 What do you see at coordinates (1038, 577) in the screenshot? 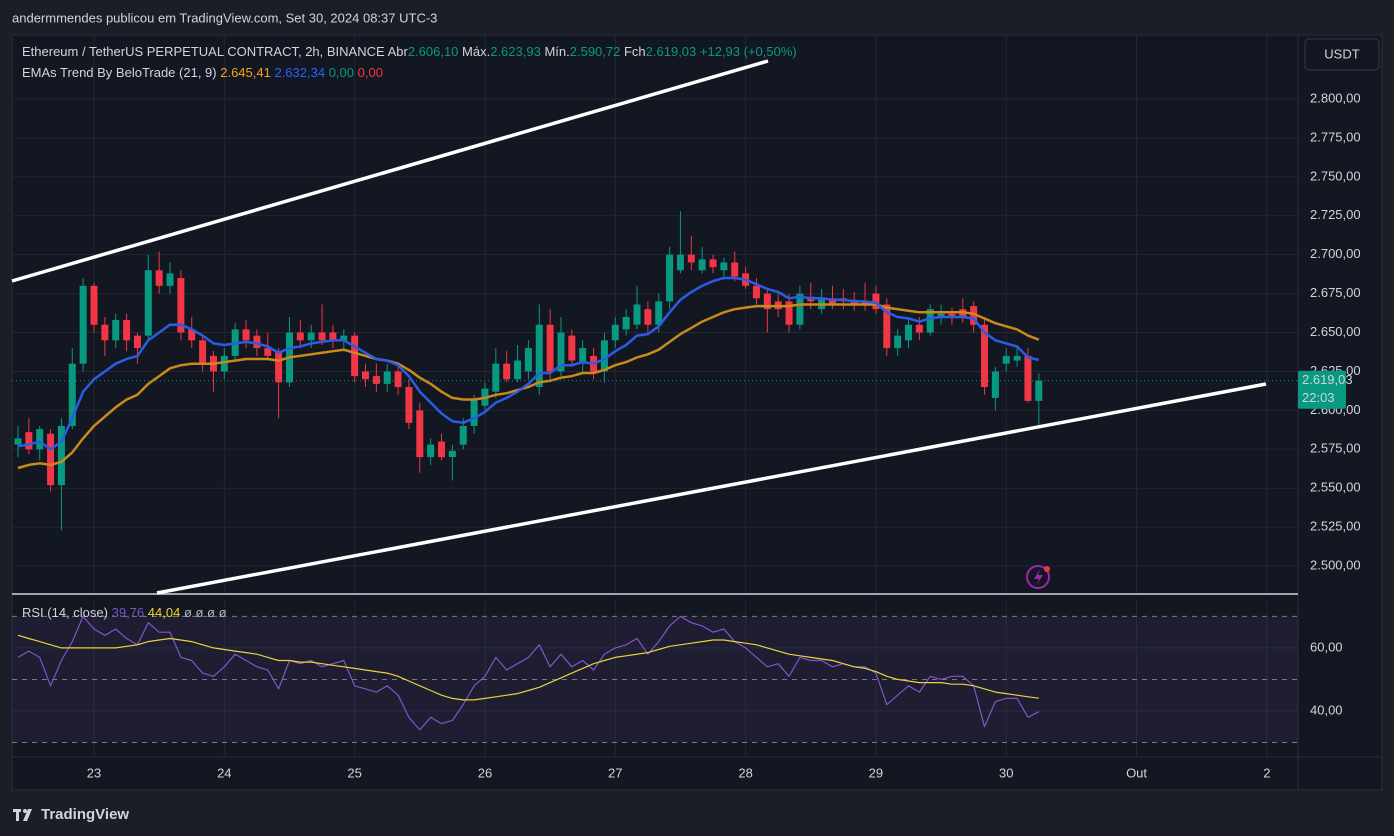
I see `alert-icon` at bounding box center [1038, 577].